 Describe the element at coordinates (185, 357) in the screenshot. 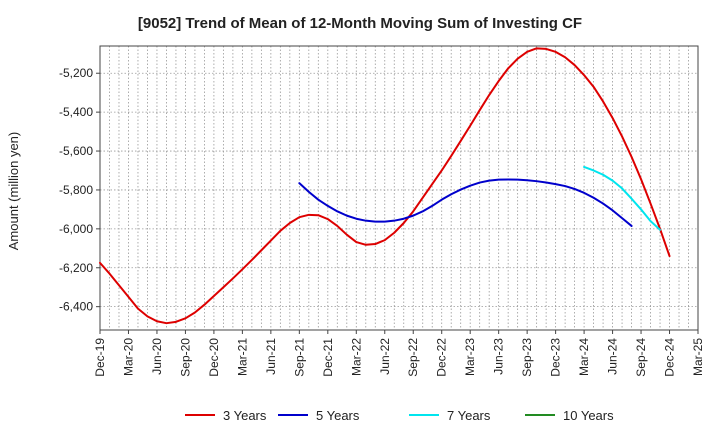

I see `x-tick-label: Sep-20` at that location.